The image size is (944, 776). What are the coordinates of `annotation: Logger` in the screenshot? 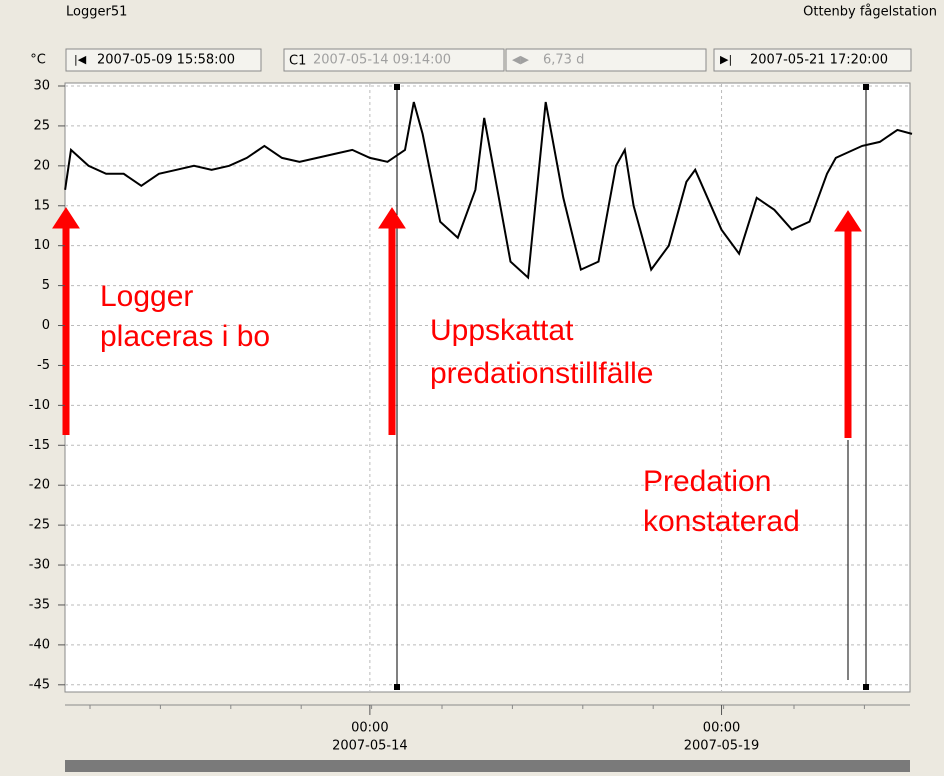 It's located at (146, 296).